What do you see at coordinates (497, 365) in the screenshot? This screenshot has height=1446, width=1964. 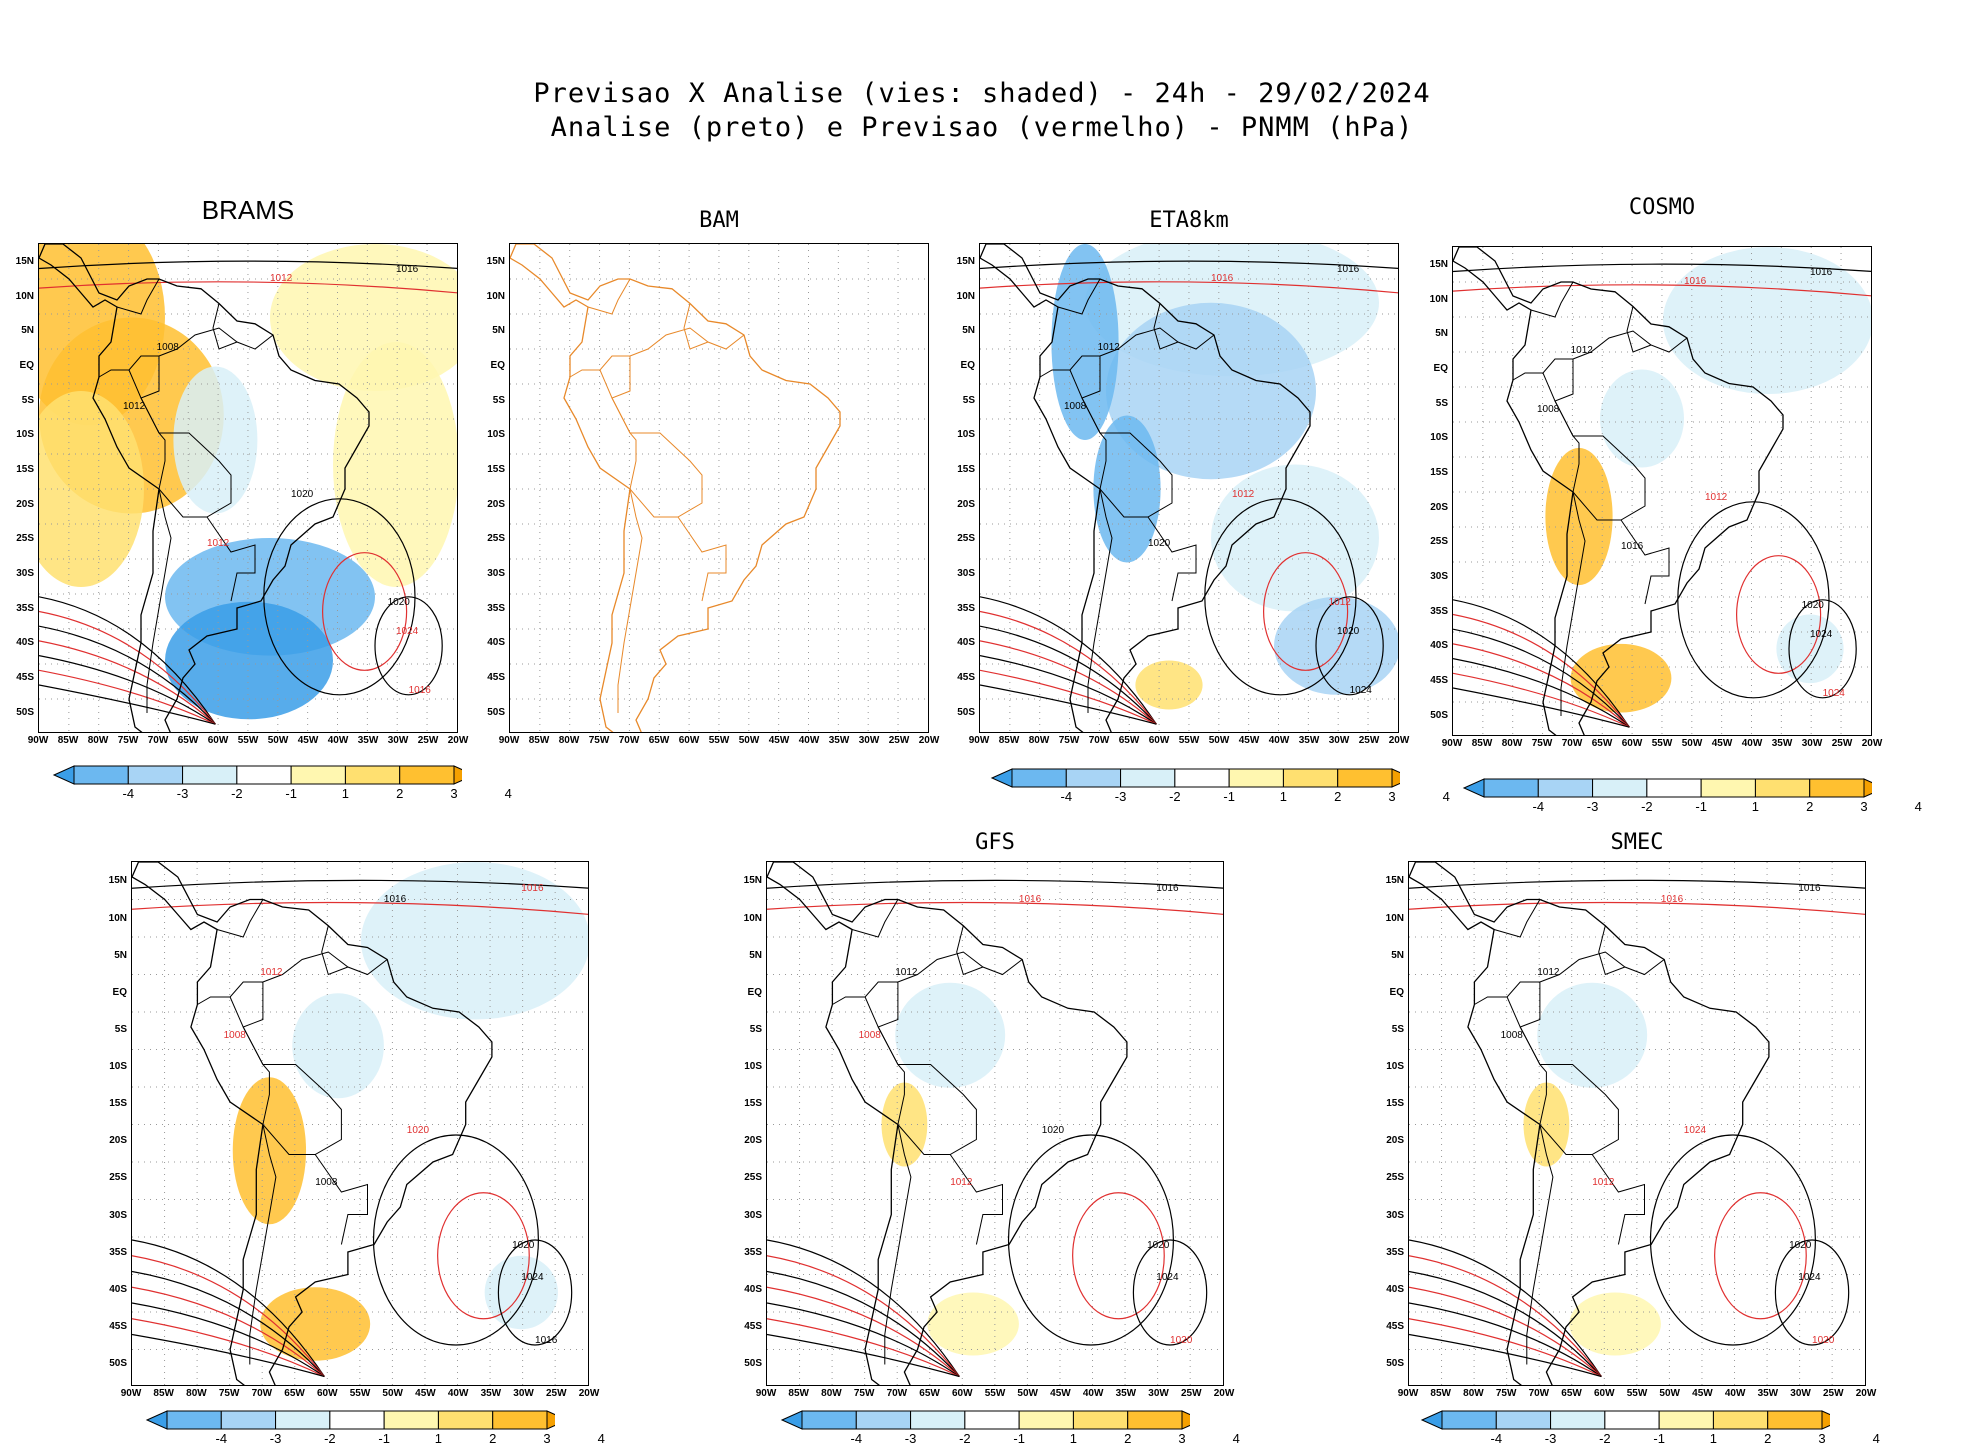 I see `lat-tick-label: EQ` at bounding box center [497, 365].